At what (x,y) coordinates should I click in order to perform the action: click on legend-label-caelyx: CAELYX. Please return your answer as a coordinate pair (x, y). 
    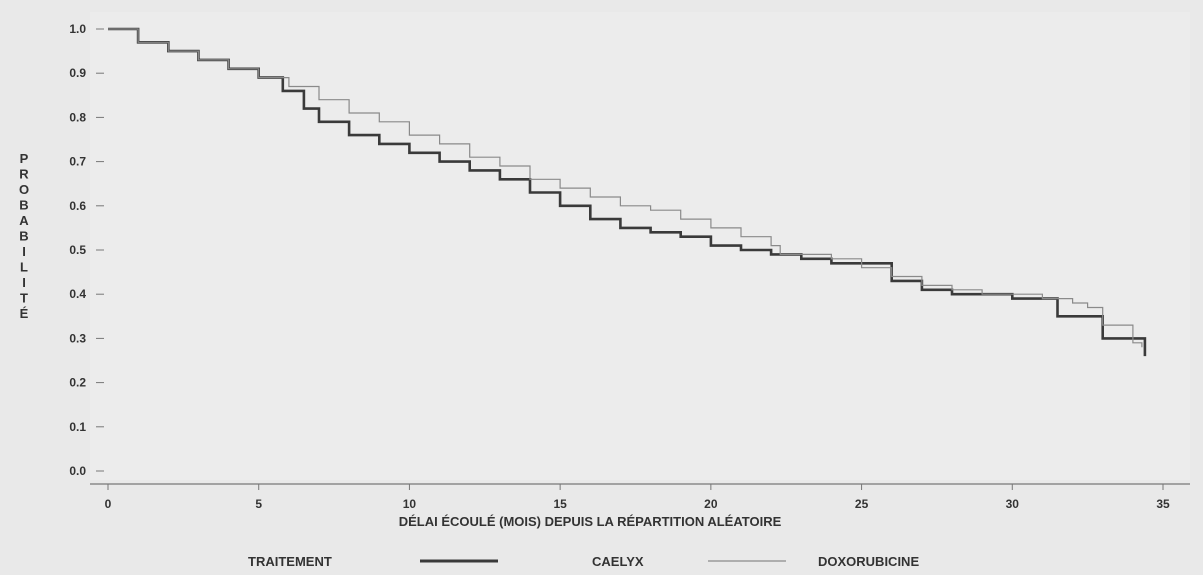
    Looking at the image, I should click on (618, 561).